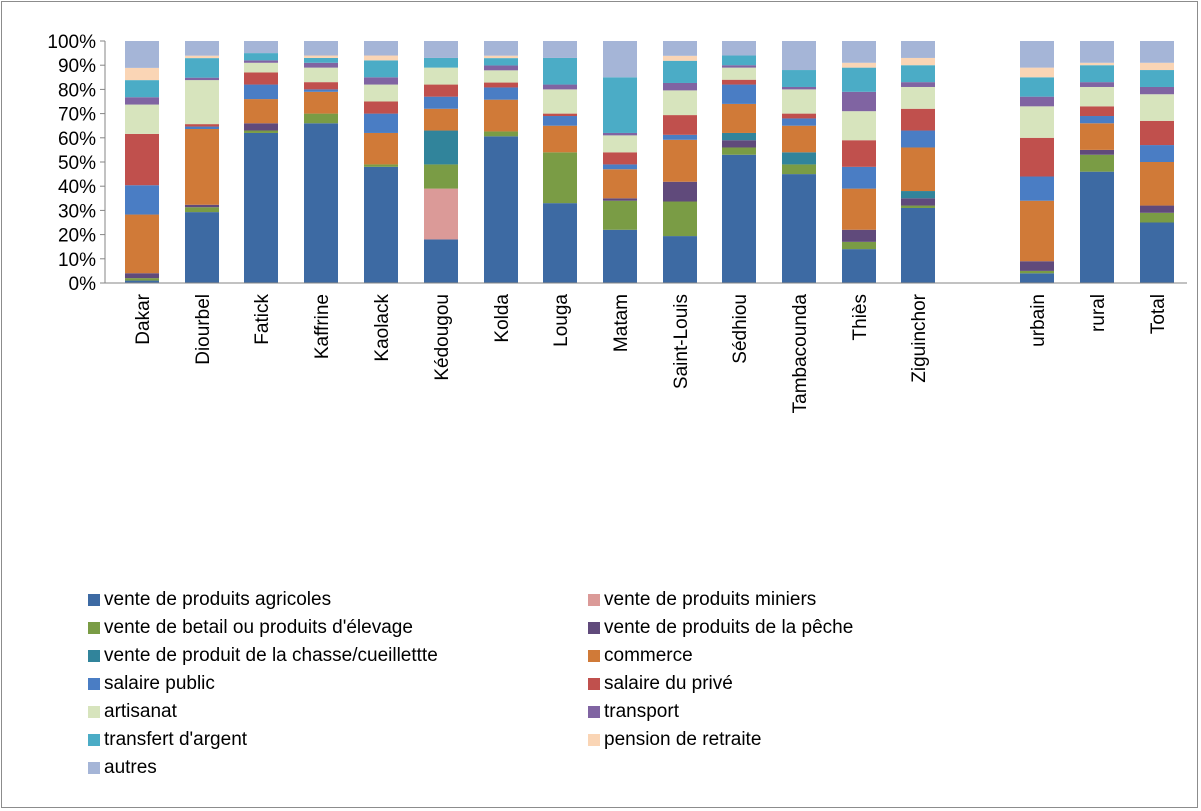  I want to click on legend-label: pension de retraite, so click(683, 739).